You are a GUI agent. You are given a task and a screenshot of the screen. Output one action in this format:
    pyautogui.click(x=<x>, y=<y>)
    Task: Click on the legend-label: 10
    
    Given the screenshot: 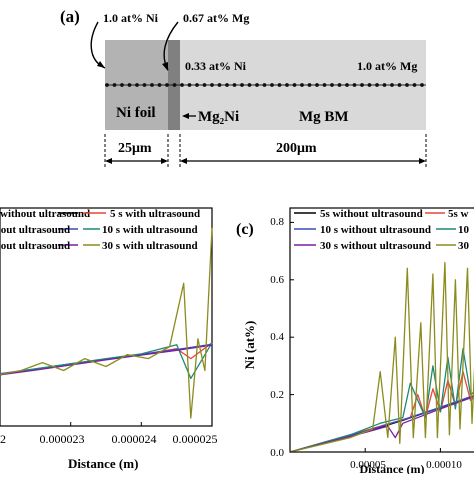 What is the action you would take?
    pyautogui.click(x=464, y=230)
    